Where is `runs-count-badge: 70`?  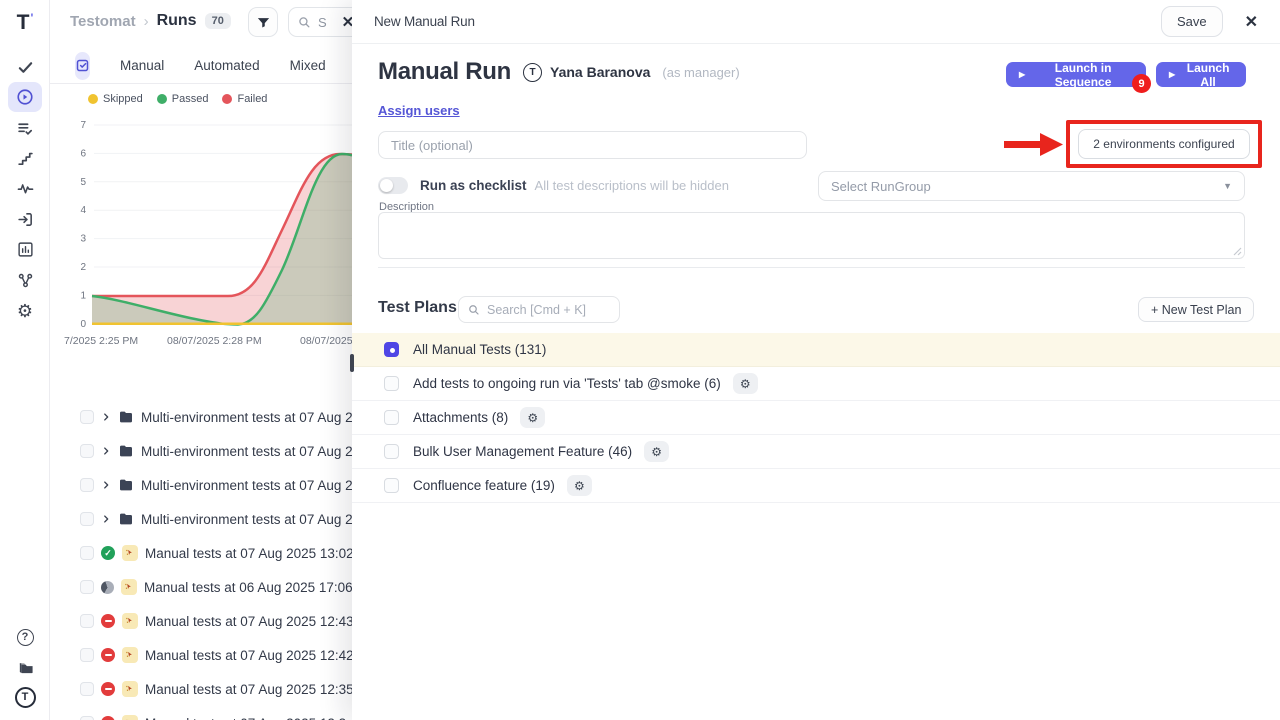
runs-count-badge: 70 is located at coordinates (217, 21).